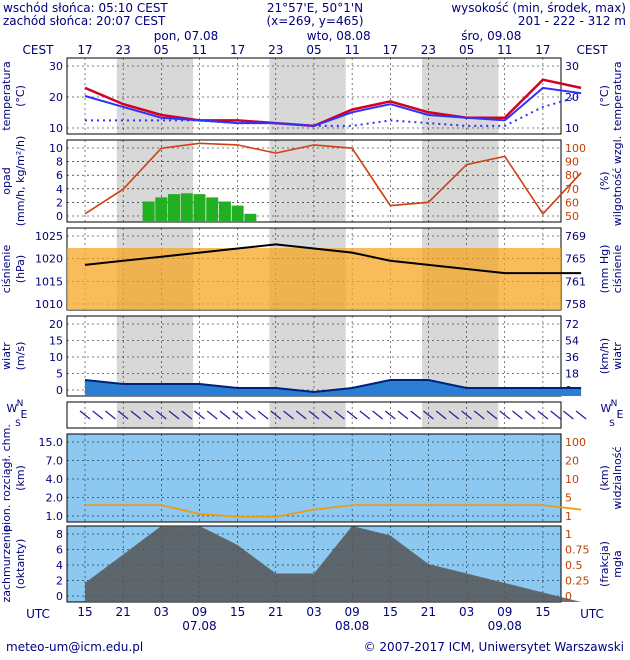 The image size is (630, 660). What do you see at coordinates (56, 357) in the screenshot?
I see `left-tick: 10` at bounding box center [56, 357].